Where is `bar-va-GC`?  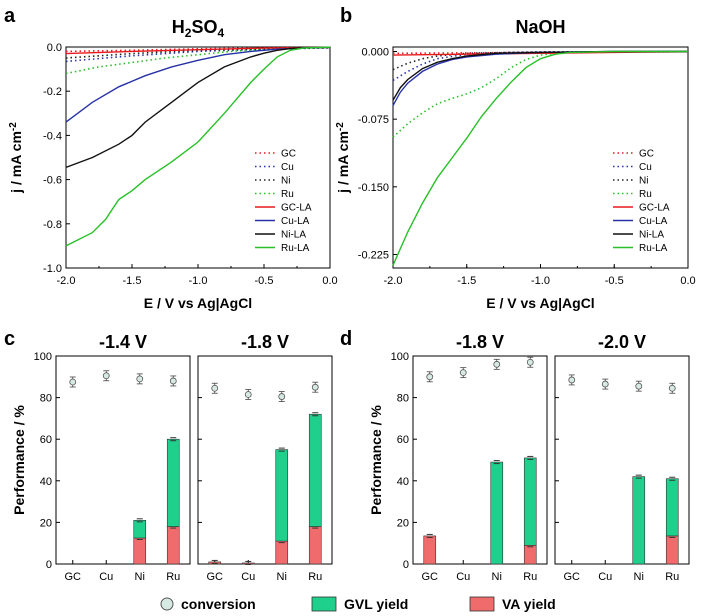 bar-va-GC is located at coordinates (430, 550).